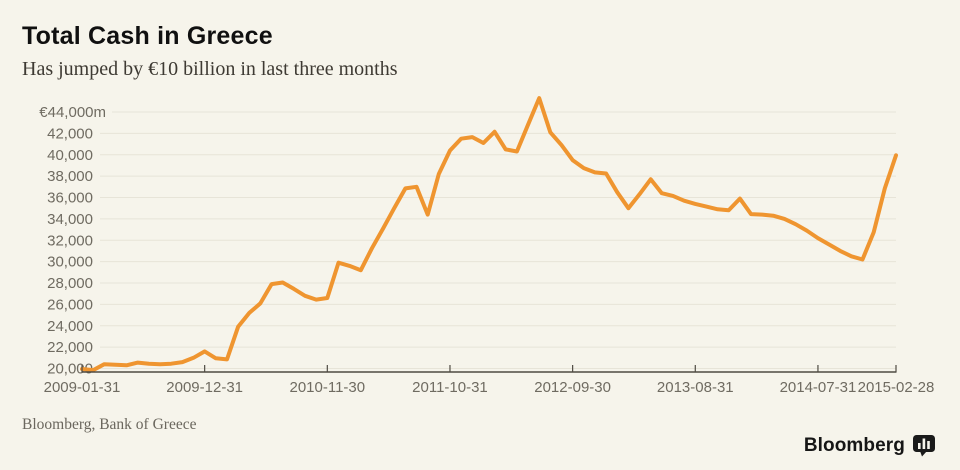  What do you see at coordinates (70, 347) in the screenshot?
I see `y-tick-label: 22,000` at bounding box center [70, 347].